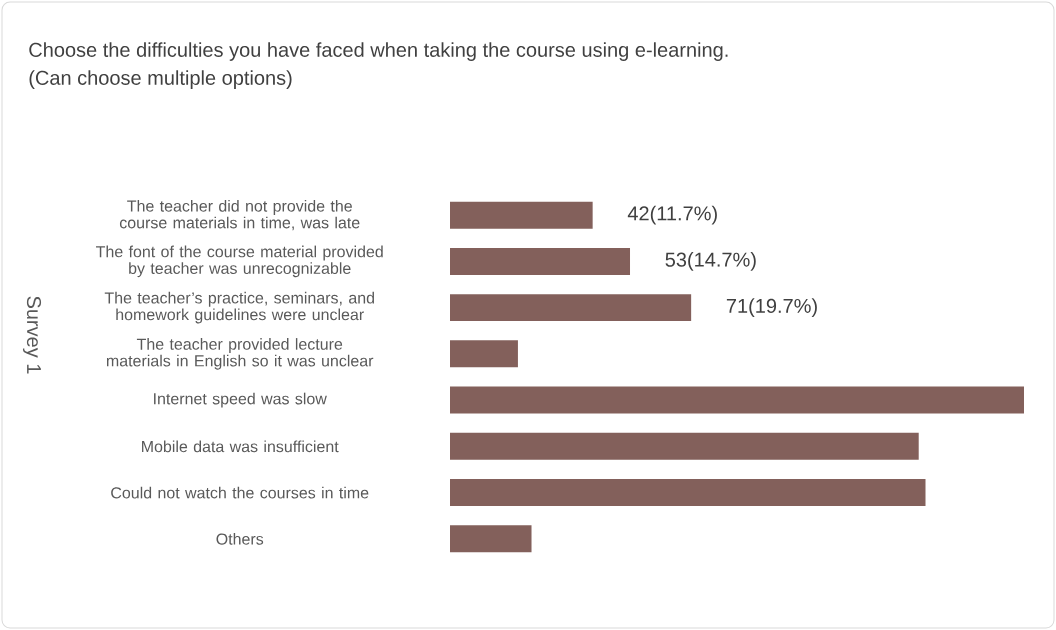 The width and height of the screenshot is (1056, 630). I want to click on y-tick-label: Internet speed was slow, so click(240, 400).